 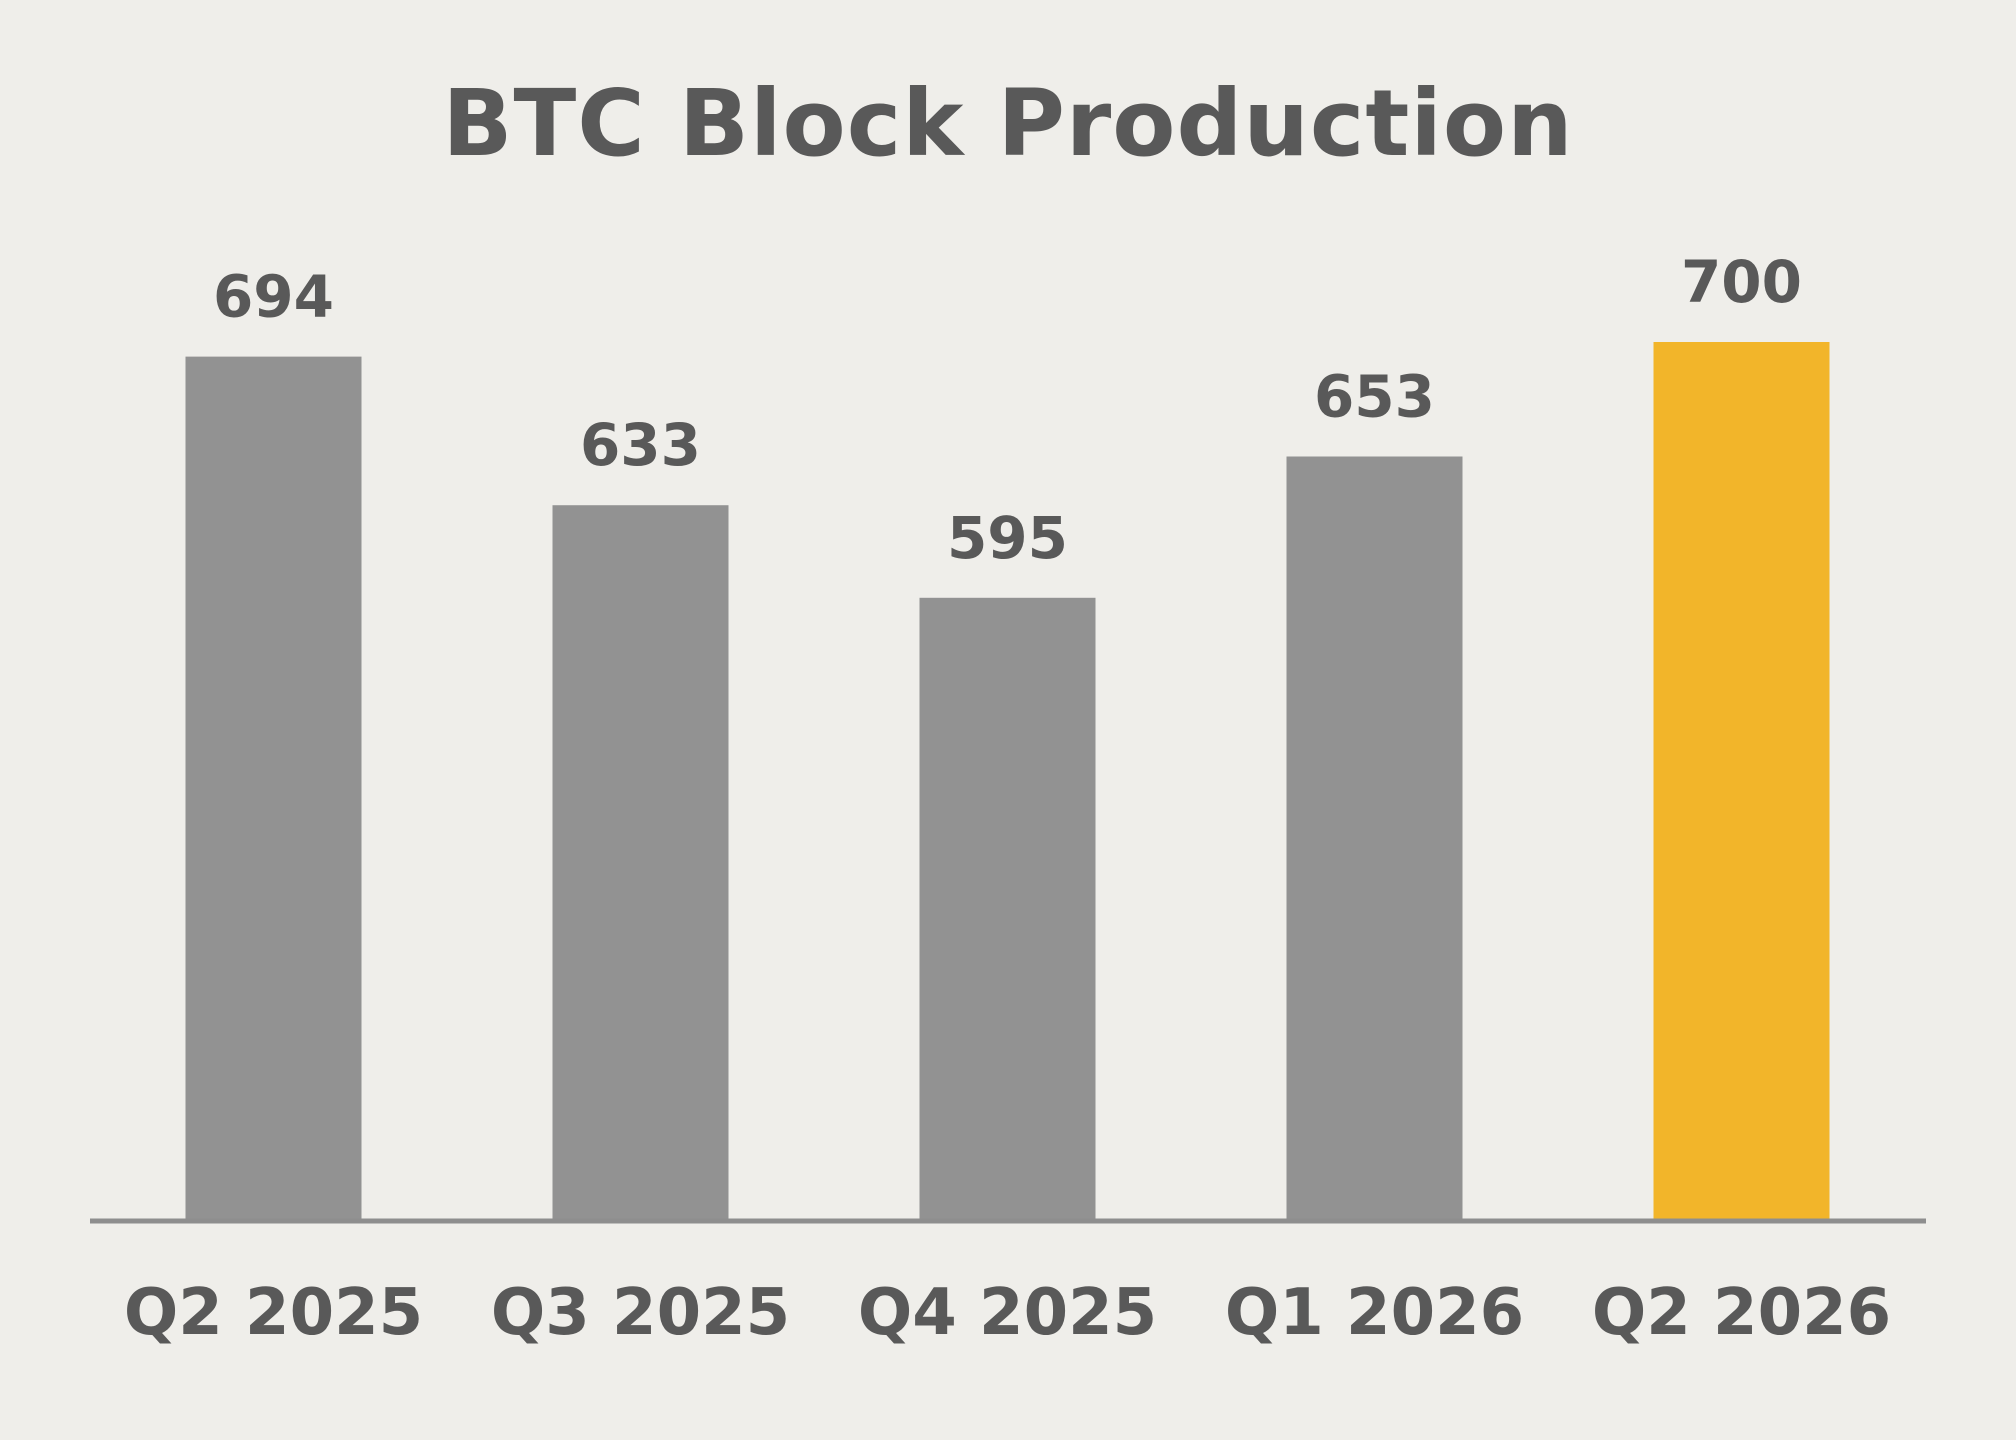 I want to click on x-tick-label: Q4 2025, so click(x=1007, y=1313).